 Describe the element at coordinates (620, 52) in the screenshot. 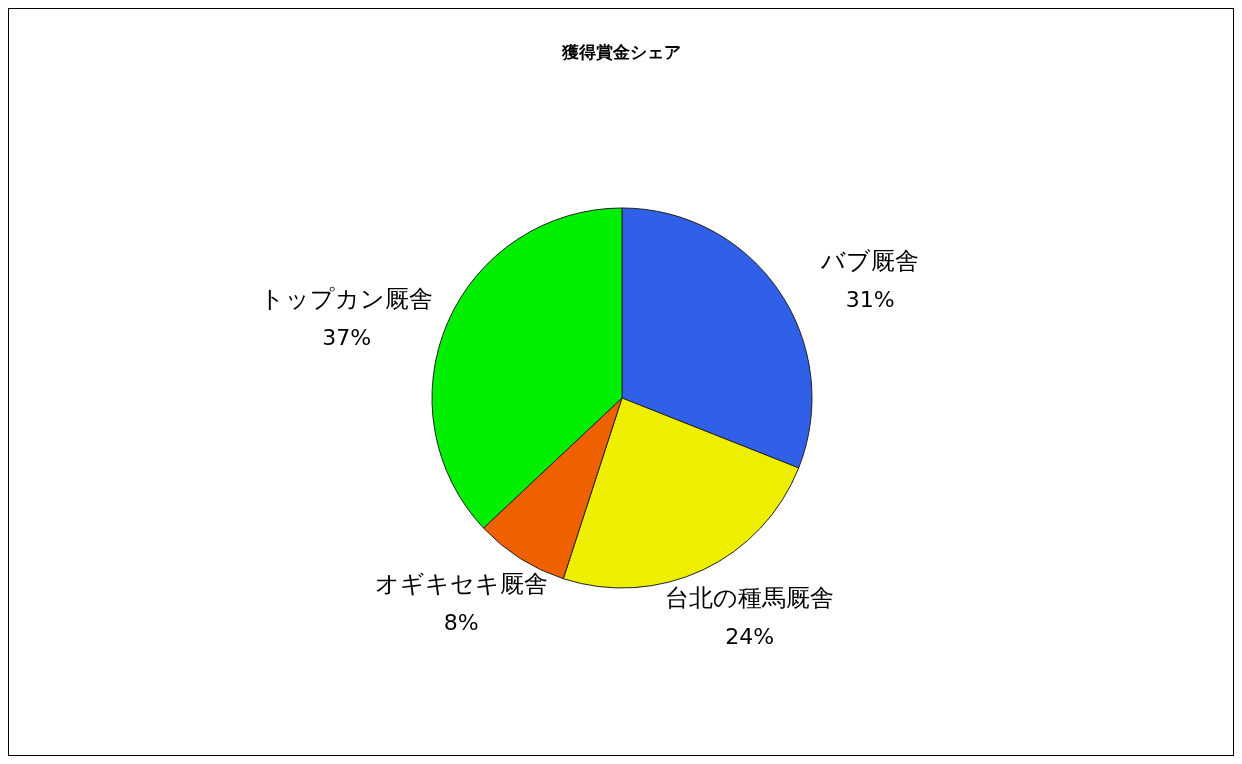

I see `chart-title: 獲得賞金シェア` at that location.